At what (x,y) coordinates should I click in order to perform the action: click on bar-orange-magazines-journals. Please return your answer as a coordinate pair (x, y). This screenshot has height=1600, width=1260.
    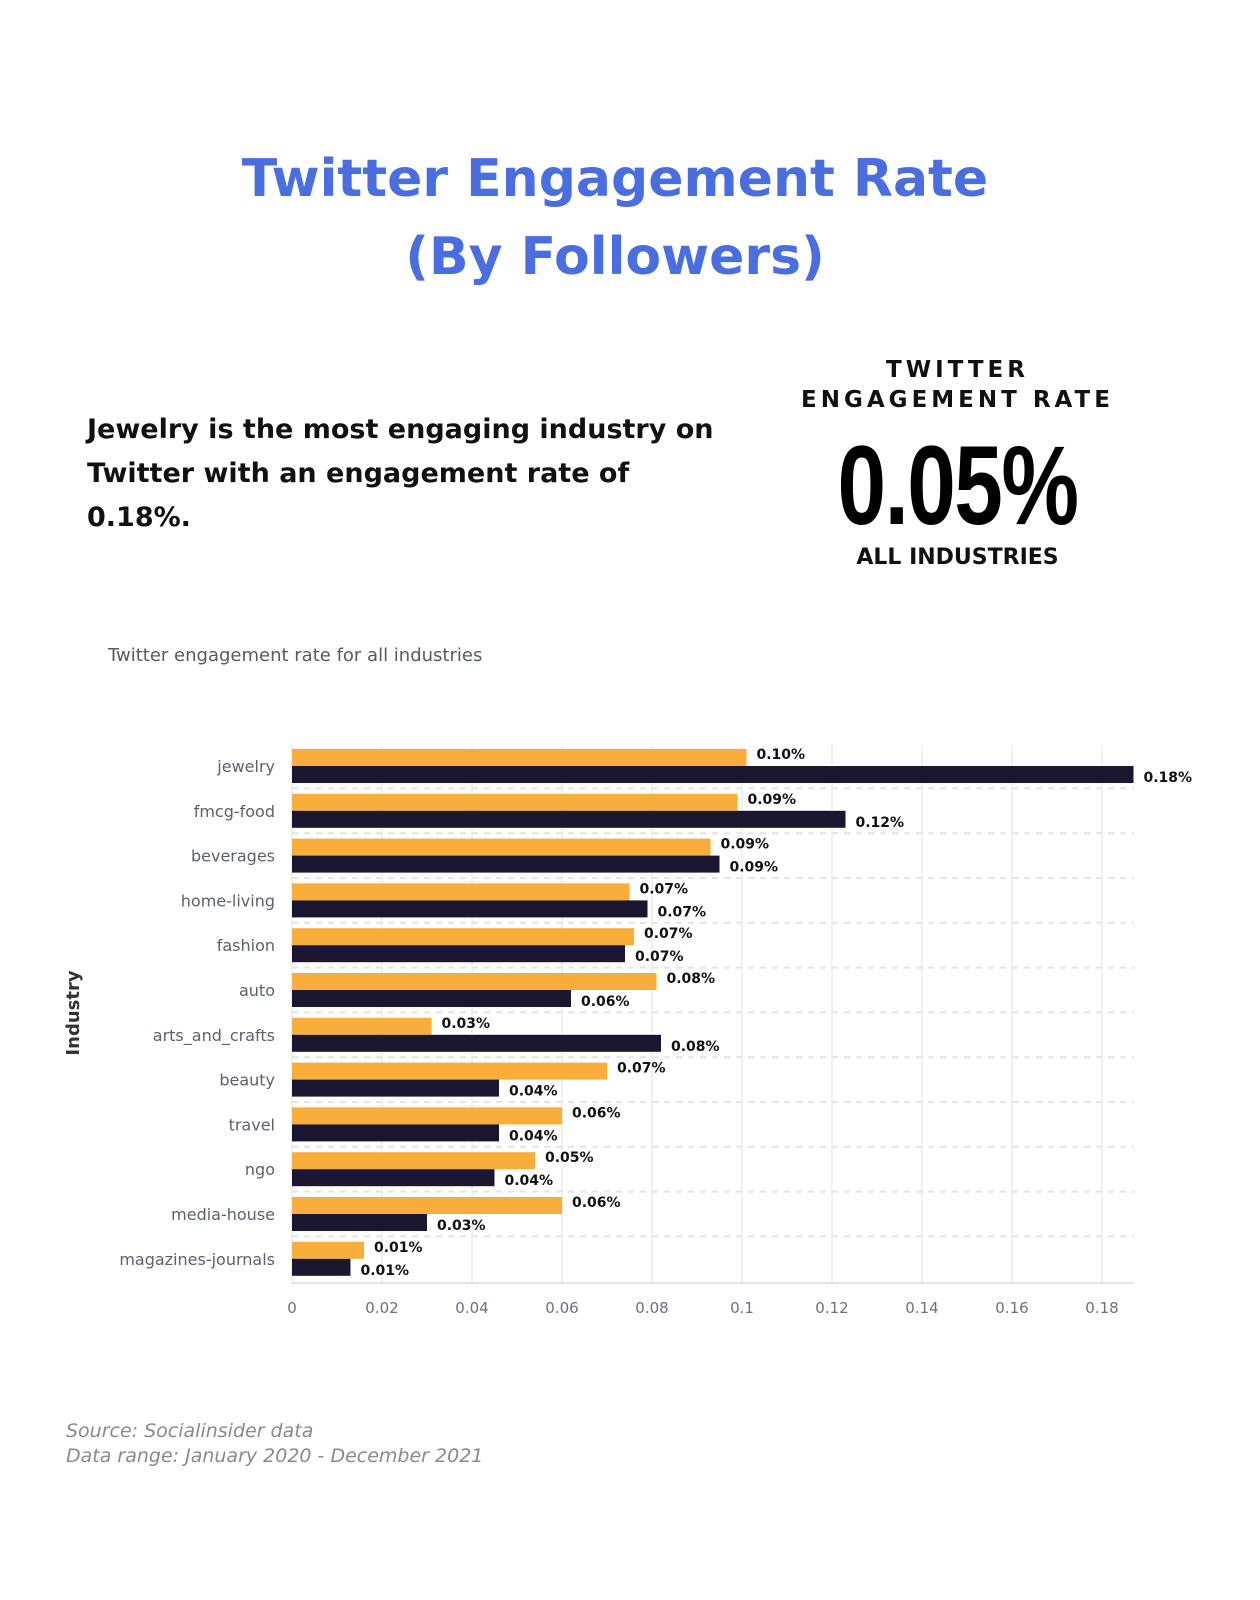
    Looking at the image, I should click on (328, 1250).